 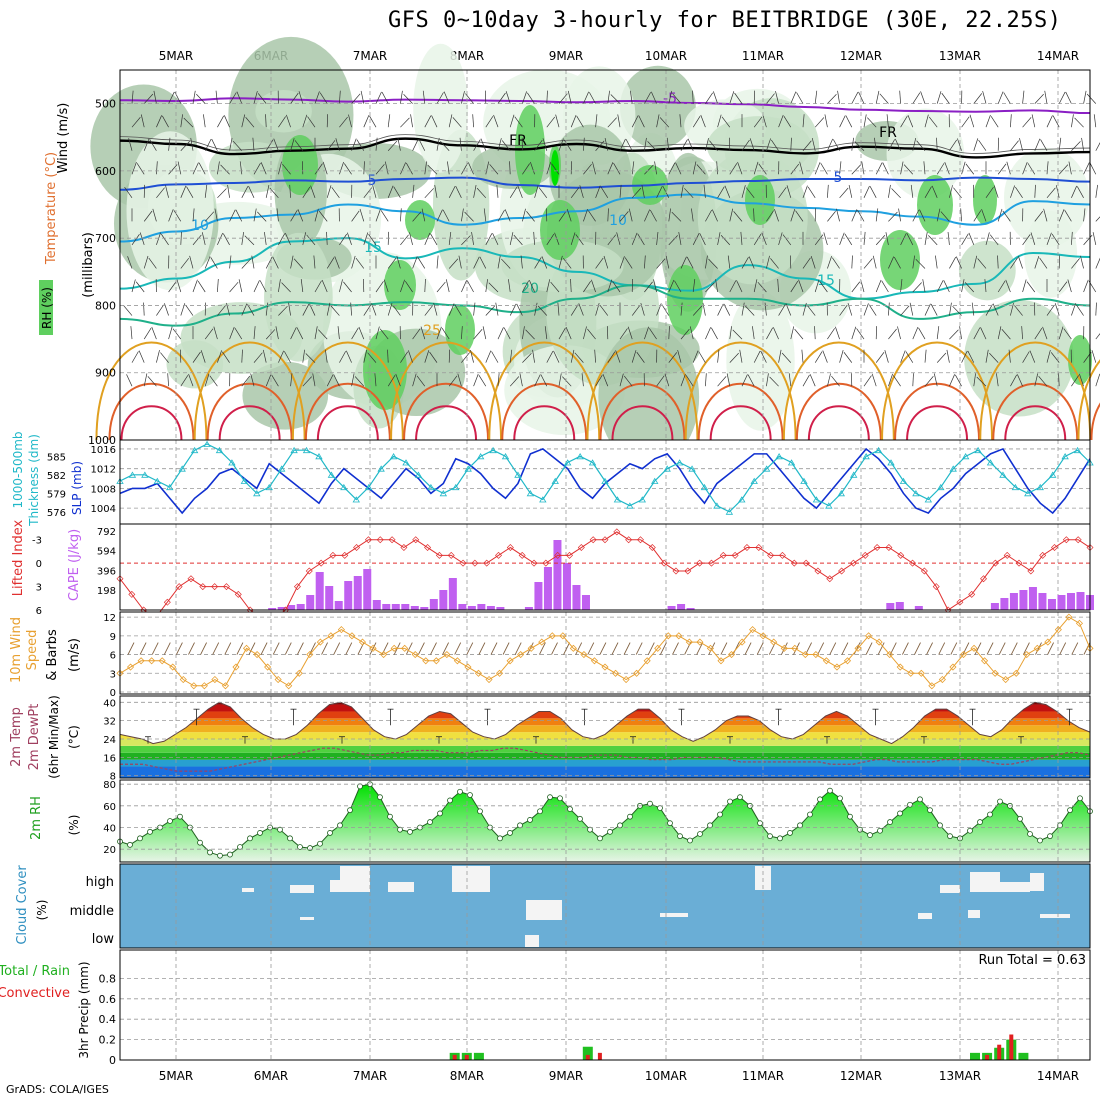 I want to click on precip-total-bar, so click(x=479, y=1056).